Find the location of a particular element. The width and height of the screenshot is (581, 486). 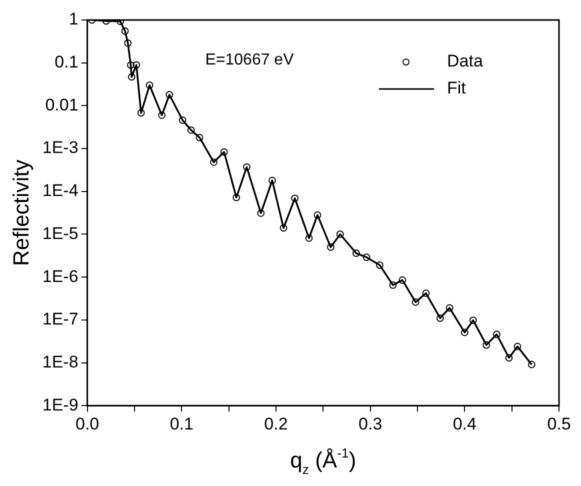

y-tick-label: 1E-9 is located at coordinates (60, 404).